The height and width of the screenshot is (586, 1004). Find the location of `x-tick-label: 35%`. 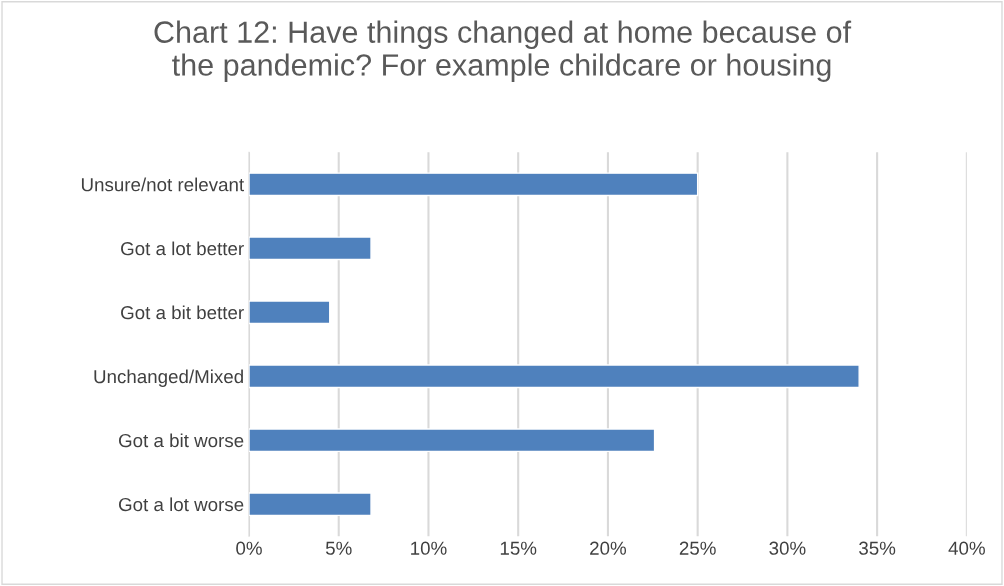

x-tick-label: 35% is located at coordinates (877, 548).